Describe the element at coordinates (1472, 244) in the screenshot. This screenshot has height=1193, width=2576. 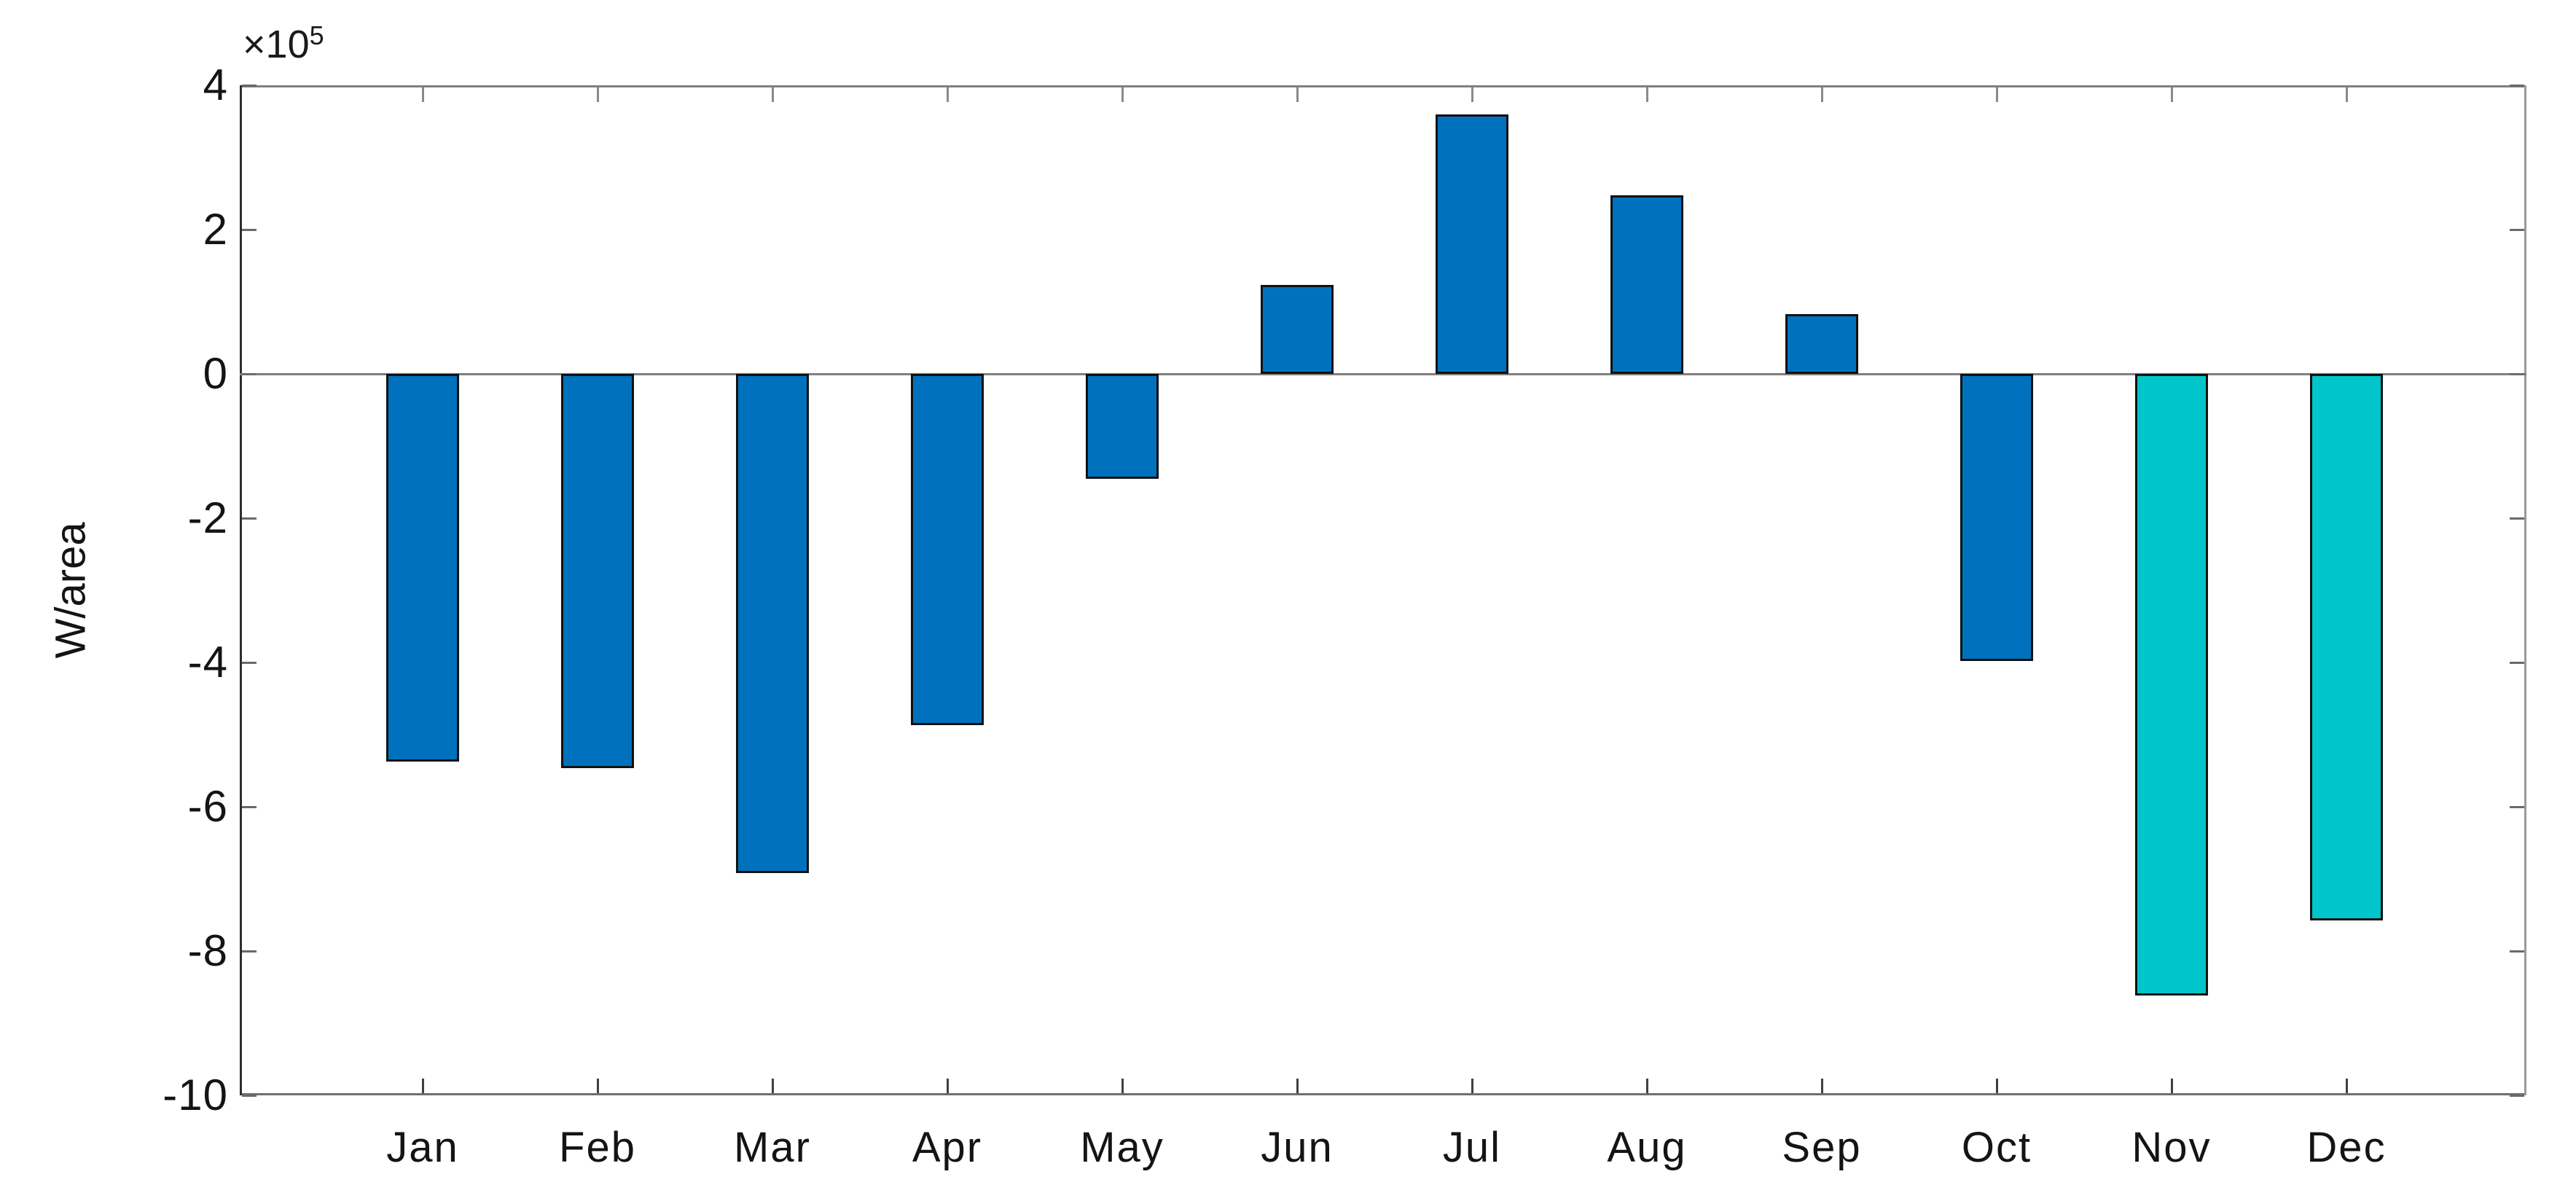
I see `bar-jul` at that location.